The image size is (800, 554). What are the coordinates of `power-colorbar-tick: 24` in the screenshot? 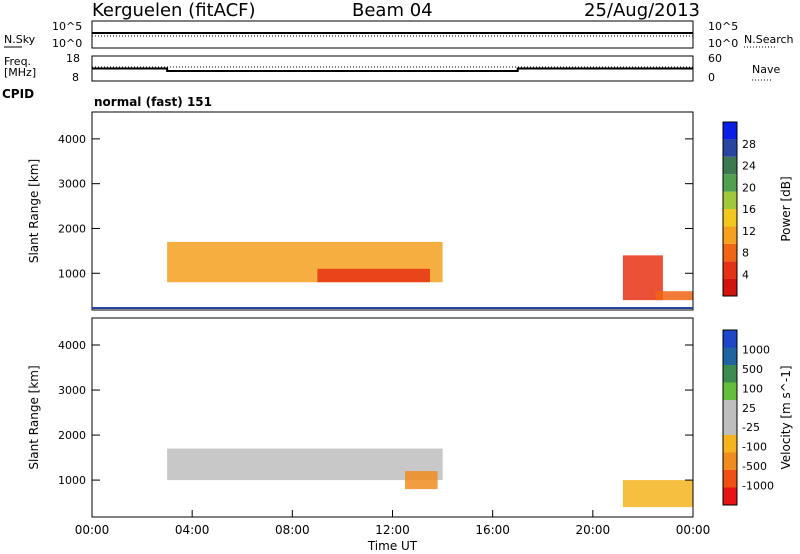 It's located at (749, 166).